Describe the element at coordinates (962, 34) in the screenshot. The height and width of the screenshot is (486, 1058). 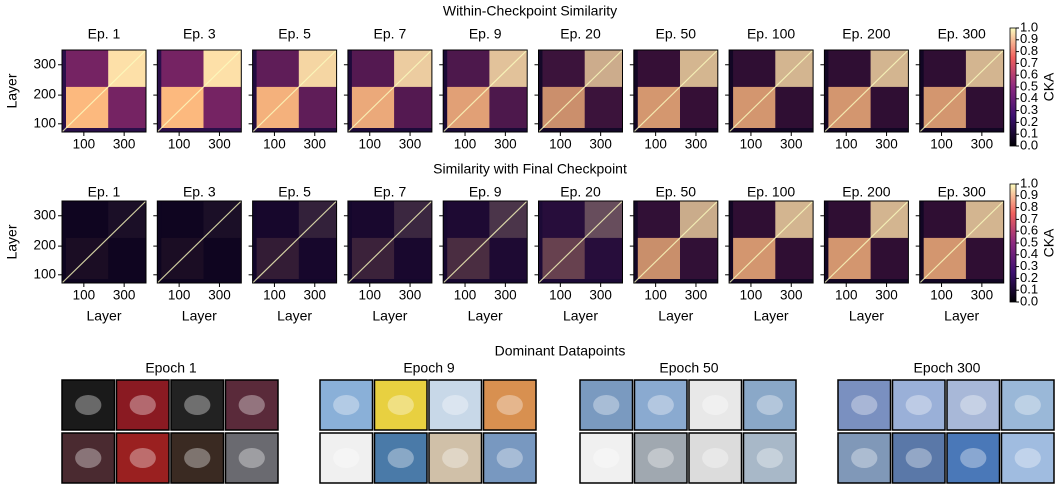
I see `panel-title: Ep. 300` at that location.